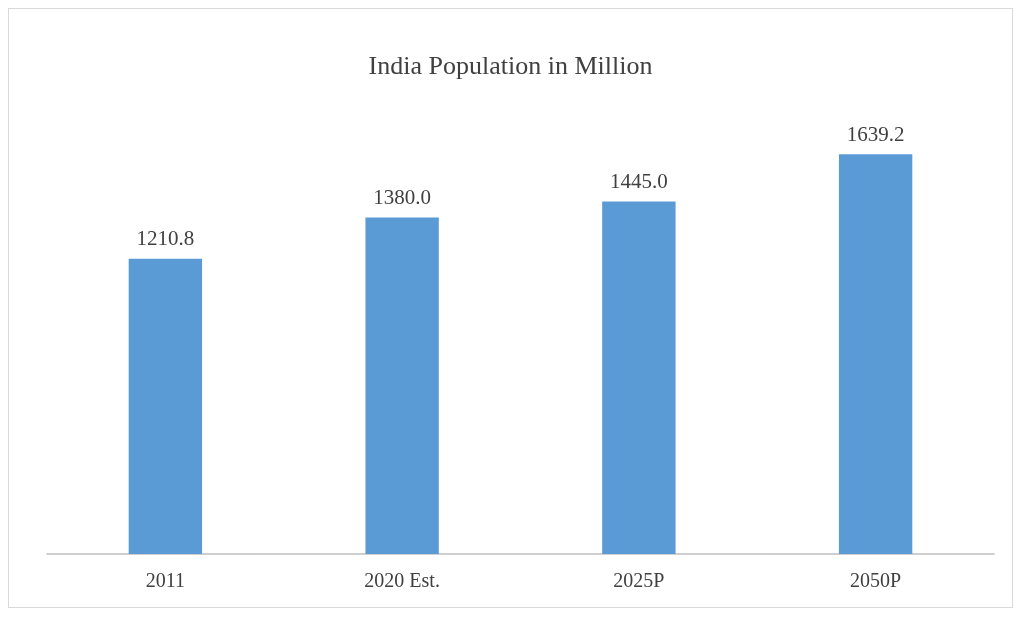 Image resolution: width=1021 pixels, height=618 pixels. What do you see at coordinates (165, 238) in the screenshot?
I see `data-label: 1210.8` at bounding box center [165, 238].